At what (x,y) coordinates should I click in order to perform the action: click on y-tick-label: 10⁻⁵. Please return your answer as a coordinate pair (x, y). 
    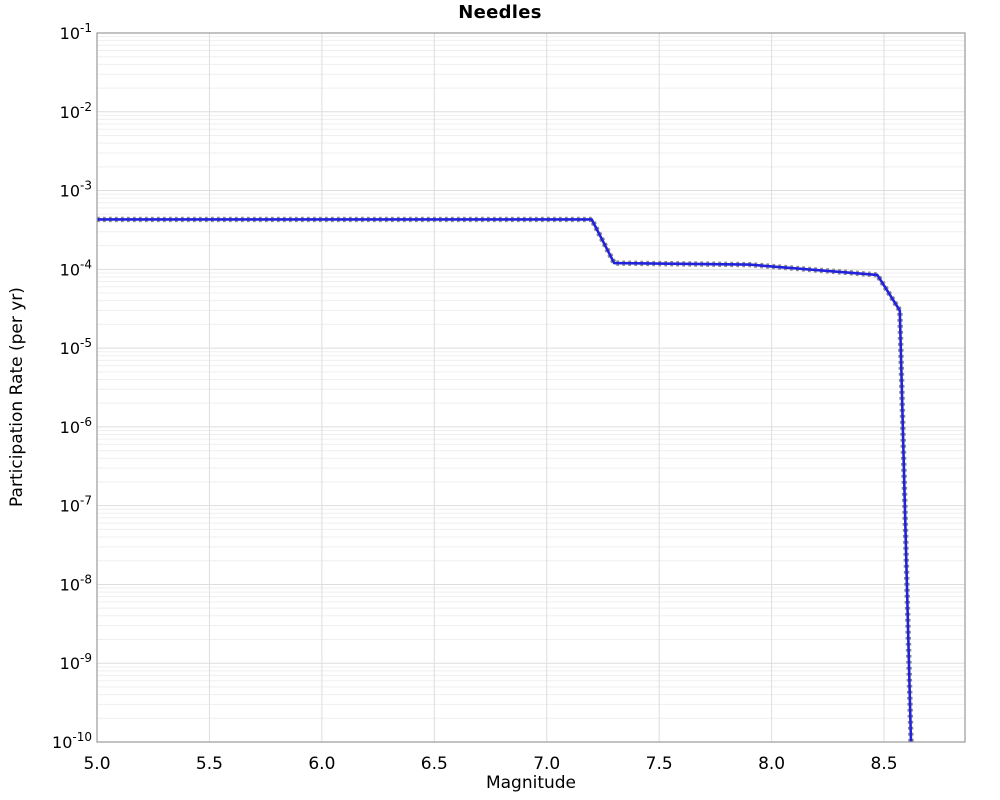
    Looking at the image, I should click on (76, 347).